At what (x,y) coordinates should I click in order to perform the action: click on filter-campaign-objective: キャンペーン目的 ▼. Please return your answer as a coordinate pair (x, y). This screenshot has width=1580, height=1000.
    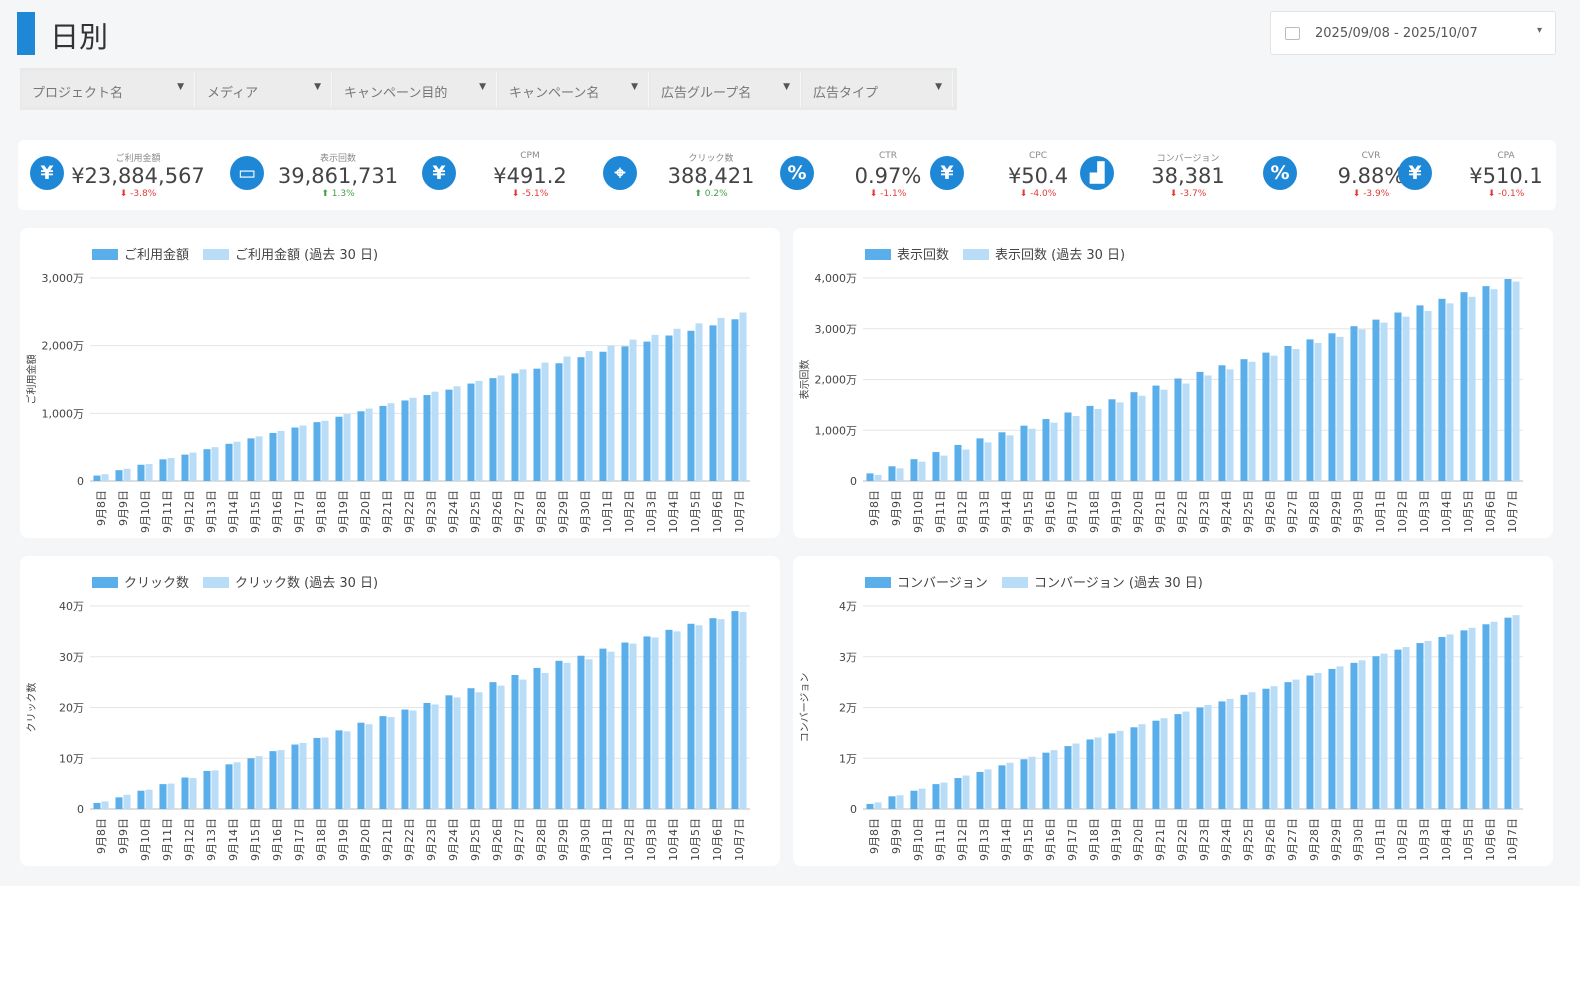
    Looking at the image, I should click on (415, 89).